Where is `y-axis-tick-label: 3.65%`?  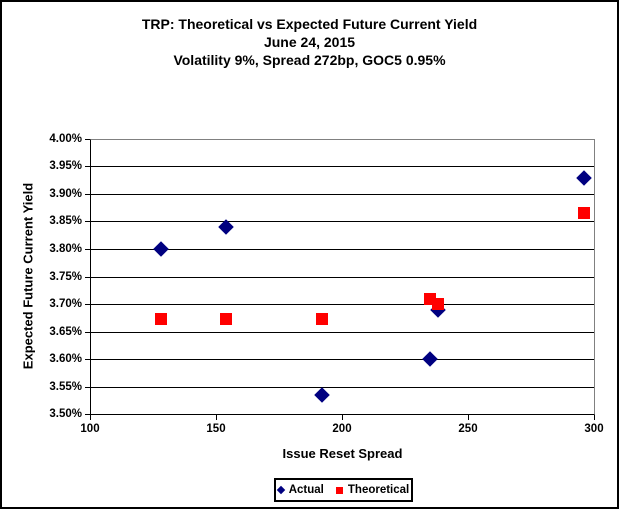
y-axis-tick-label: 3.65% is located at coordinates (65, 332).